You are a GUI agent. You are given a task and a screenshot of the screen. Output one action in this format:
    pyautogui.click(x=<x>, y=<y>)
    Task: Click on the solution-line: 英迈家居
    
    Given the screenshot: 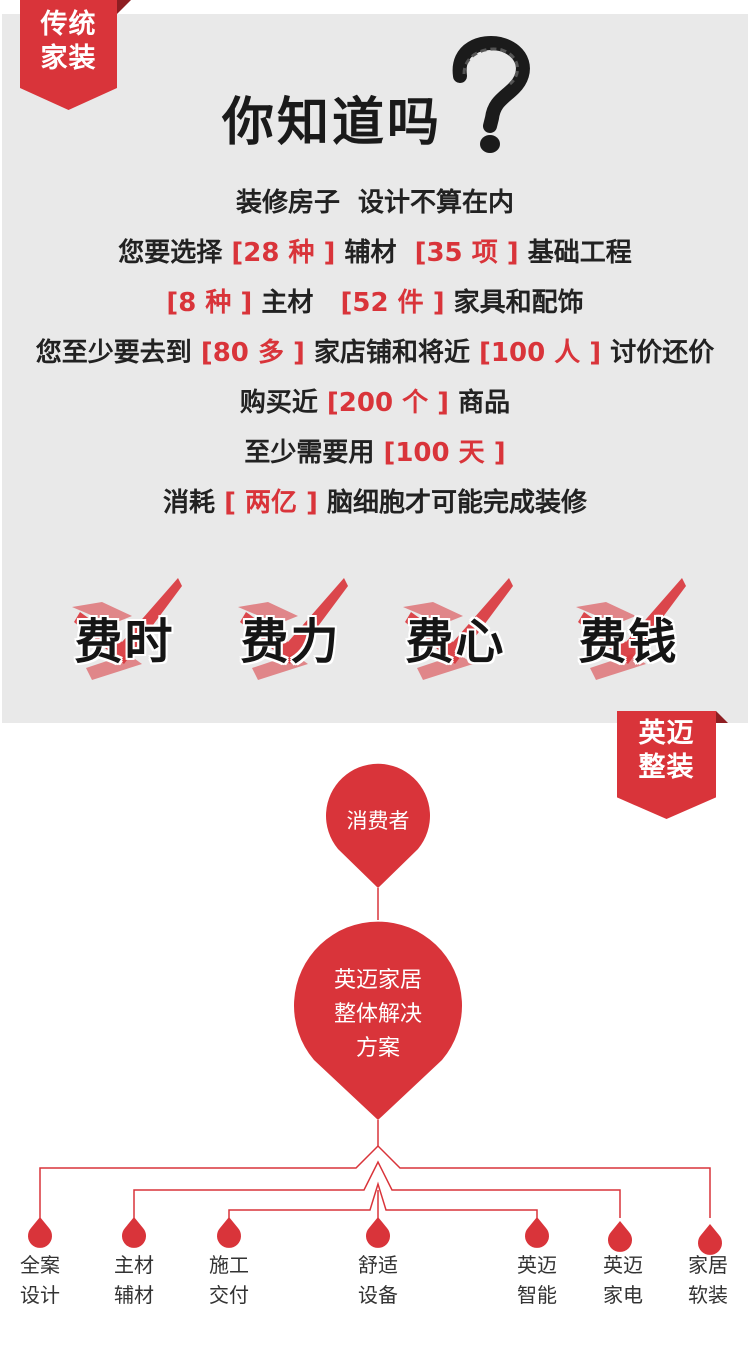 What is the action you would take?
    pyautogui.click(x=377, y=980)
    